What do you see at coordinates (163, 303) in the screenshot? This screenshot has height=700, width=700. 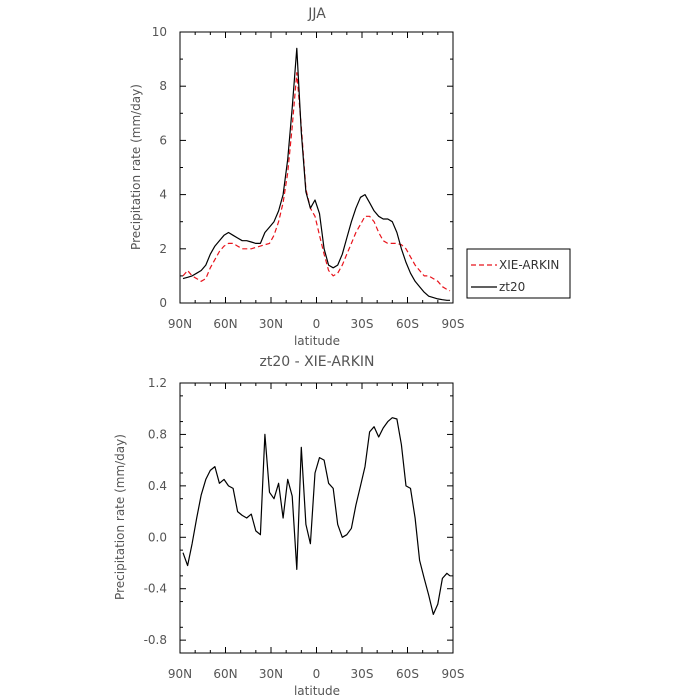 I see `top-y-tick-label: 0` at bounding box center [163, 303].